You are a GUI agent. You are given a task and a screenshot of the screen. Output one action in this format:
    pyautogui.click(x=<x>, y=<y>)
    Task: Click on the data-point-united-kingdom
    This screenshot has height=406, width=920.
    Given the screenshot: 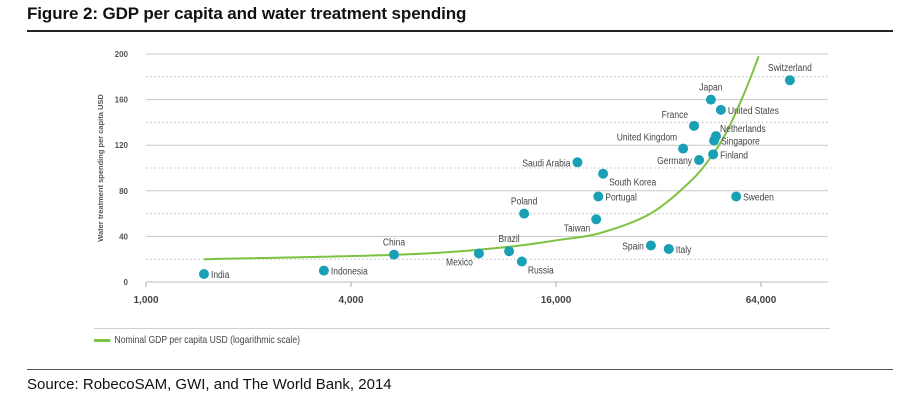 What is the action you would take?
    pyautogui.click(x=683, y=148)
    